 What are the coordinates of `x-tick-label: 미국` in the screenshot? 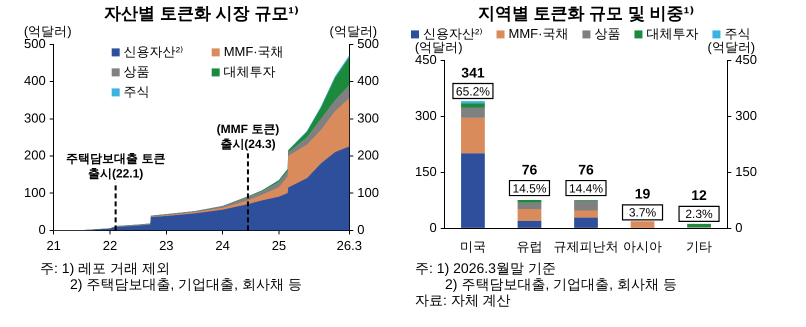 It's located at (473, 246).